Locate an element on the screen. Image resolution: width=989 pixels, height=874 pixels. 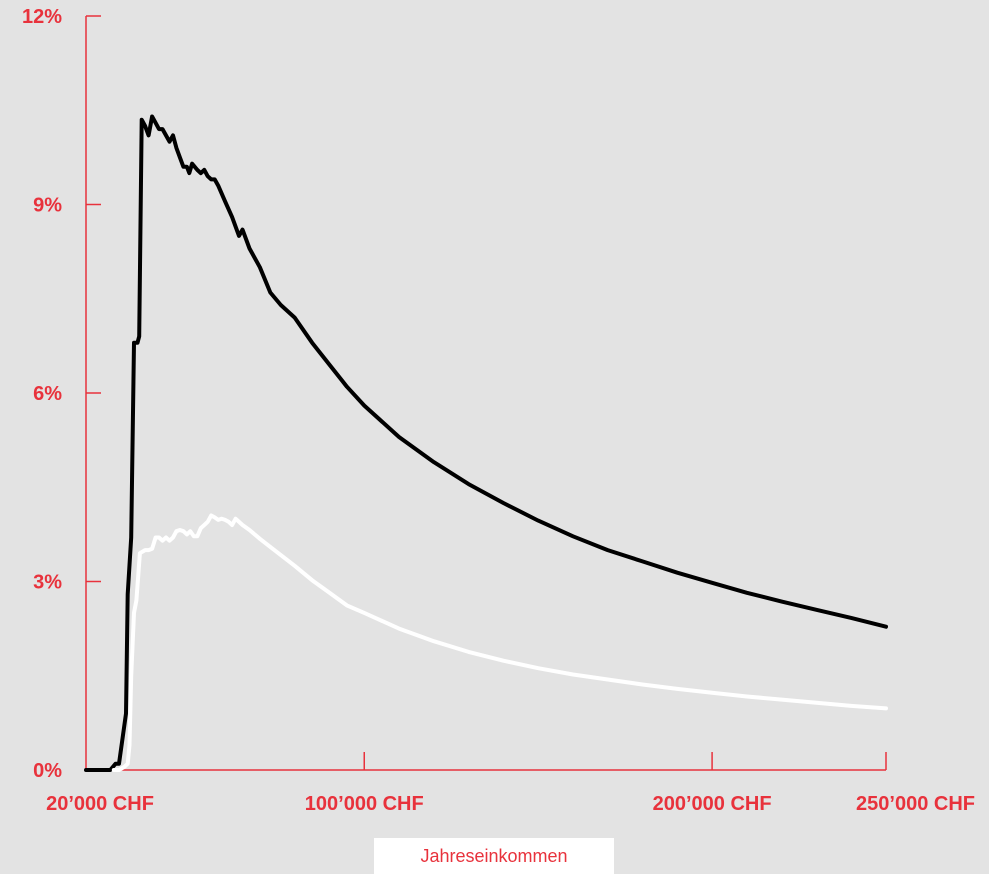
y-tick-label: 6% is located at coordinates (47, 394).